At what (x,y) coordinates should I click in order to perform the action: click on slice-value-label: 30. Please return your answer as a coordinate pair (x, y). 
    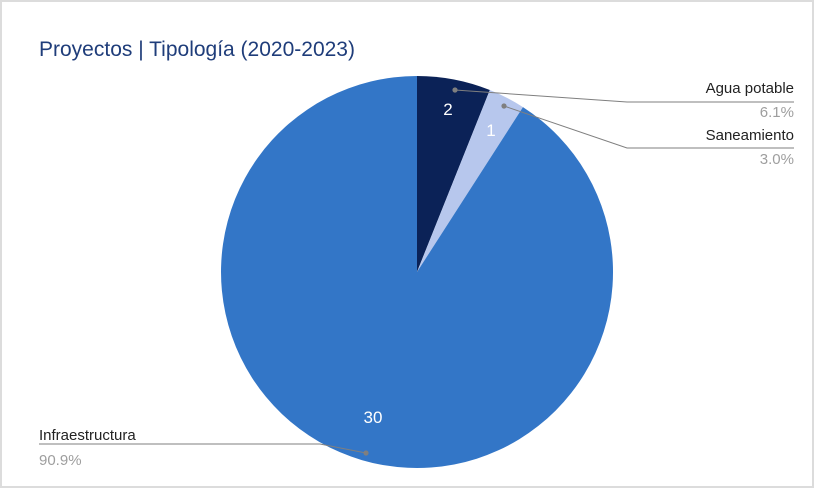
    Looking at the image, I should click on (373, 417).